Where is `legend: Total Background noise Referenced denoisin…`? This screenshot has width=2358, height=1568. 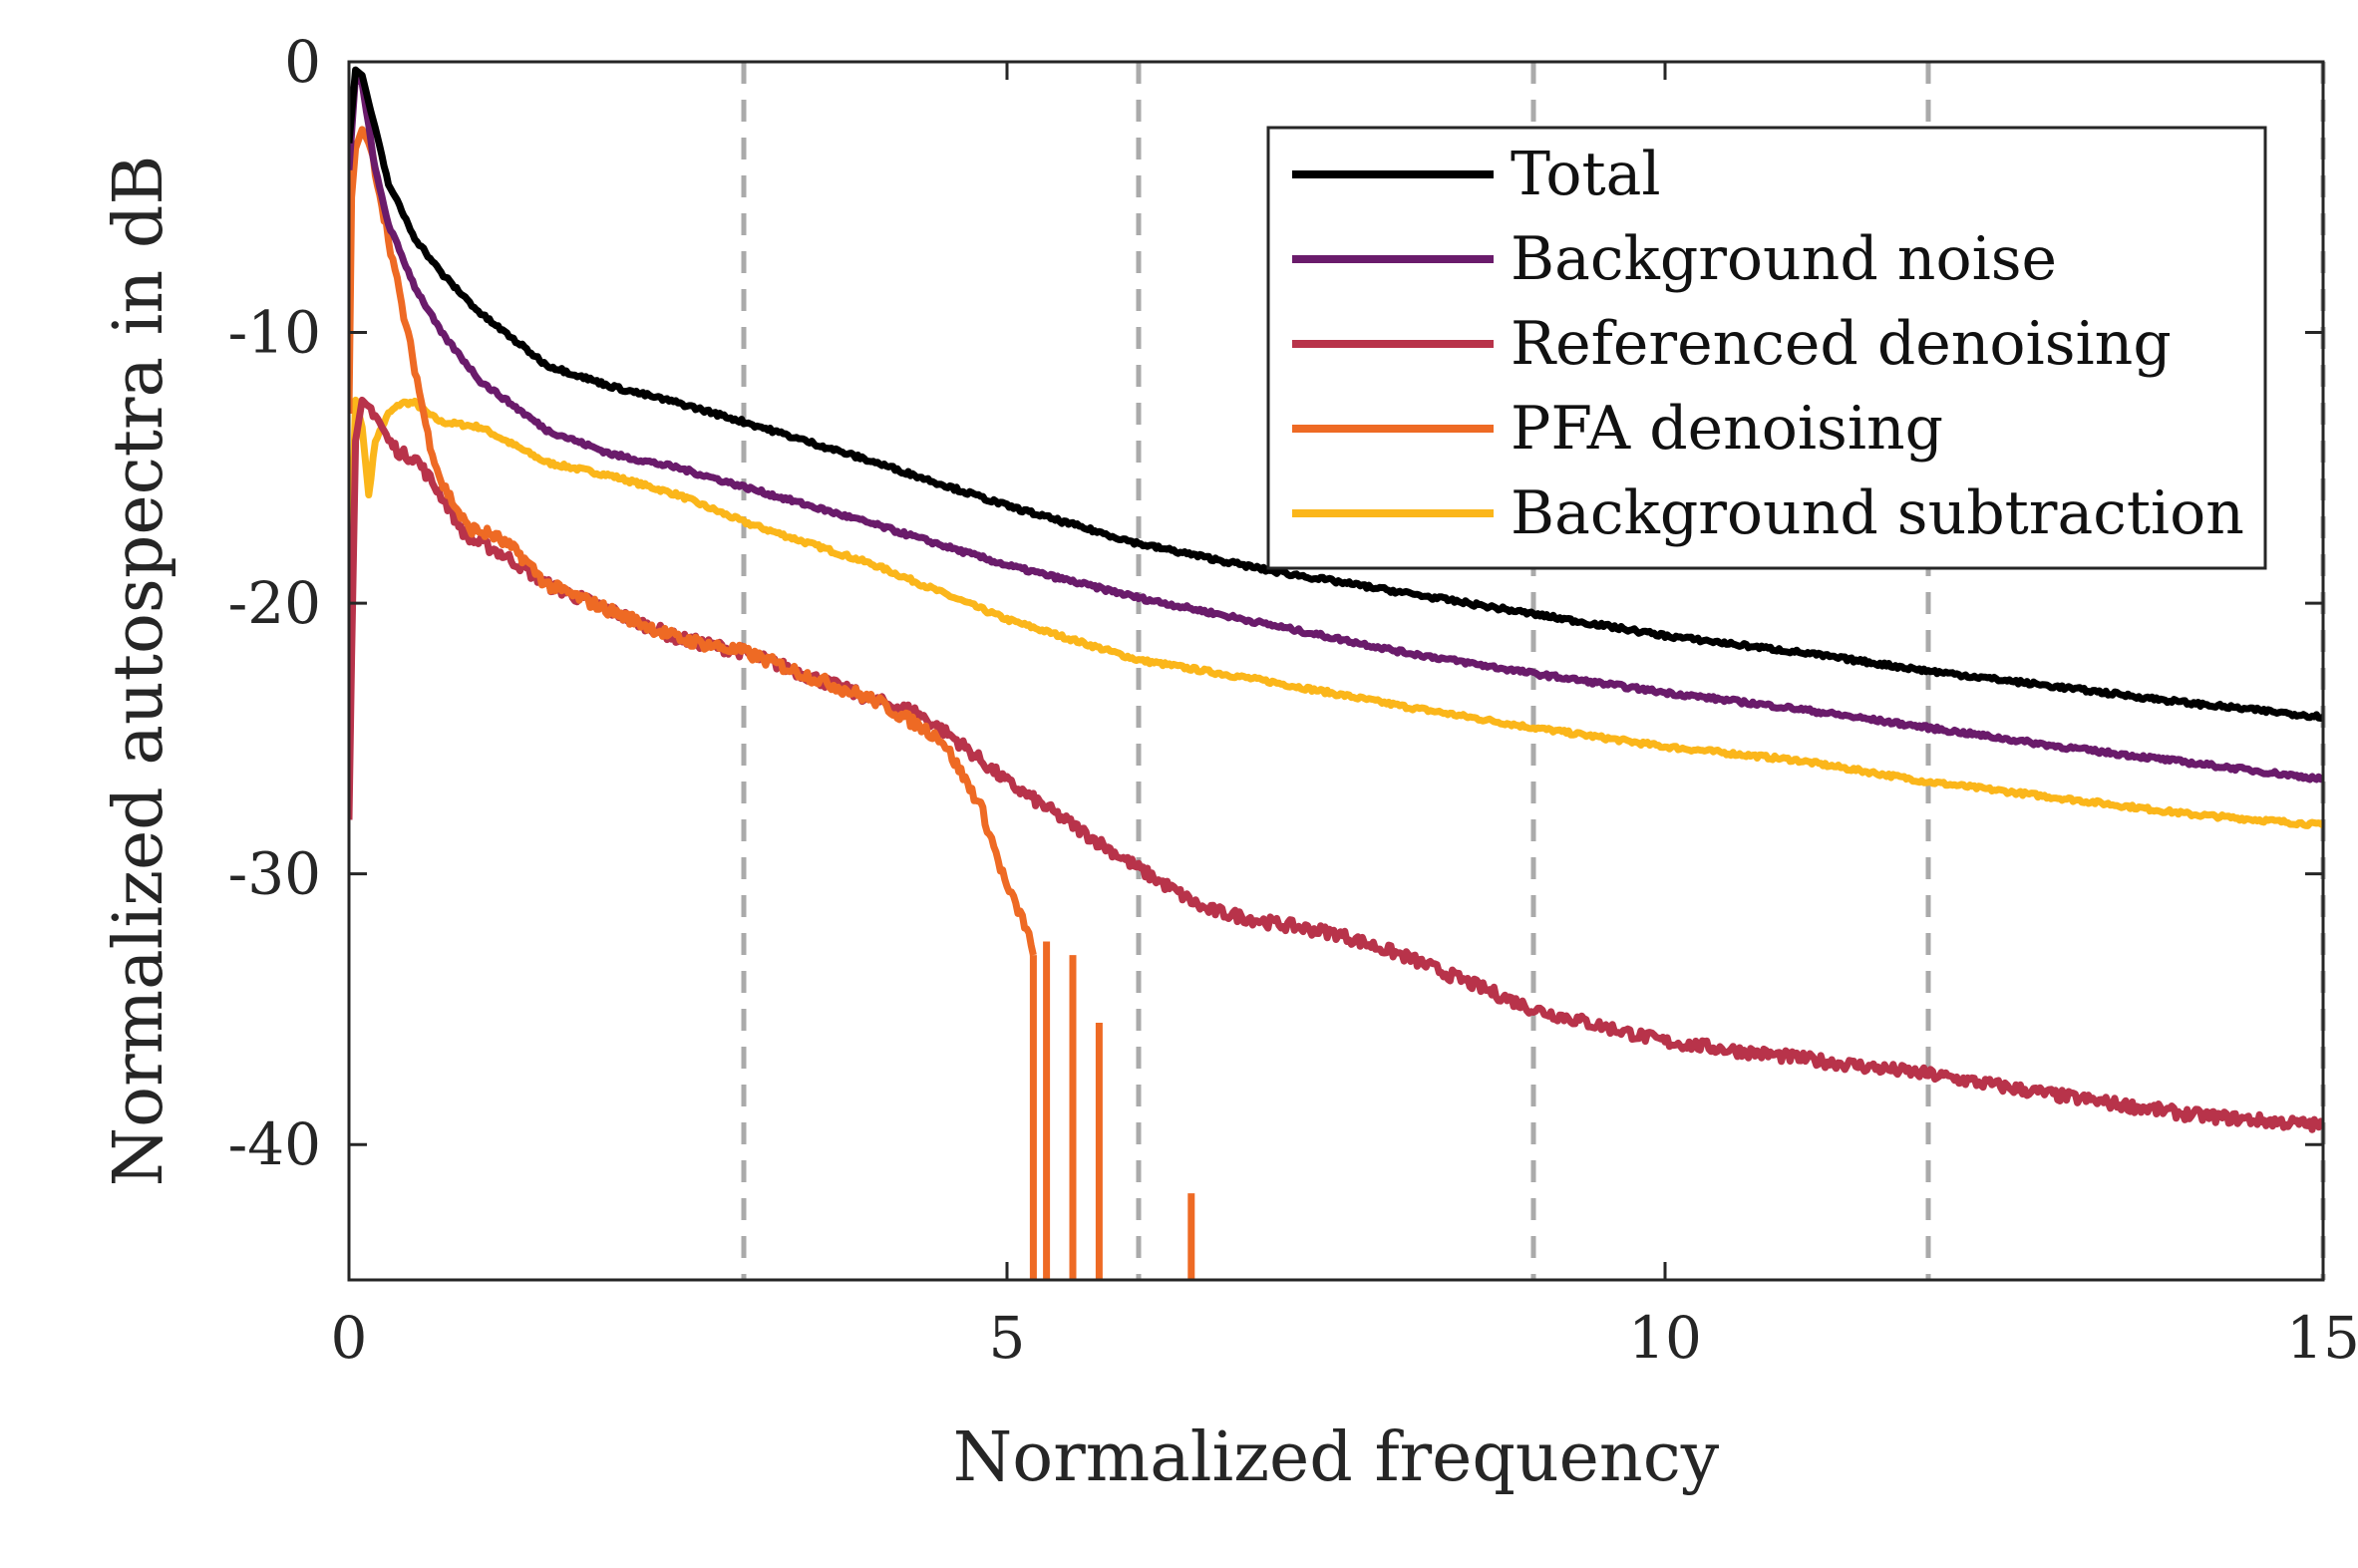 legend: Total Background noise Referenced denoisin… is located at coordinates (1767, 348).